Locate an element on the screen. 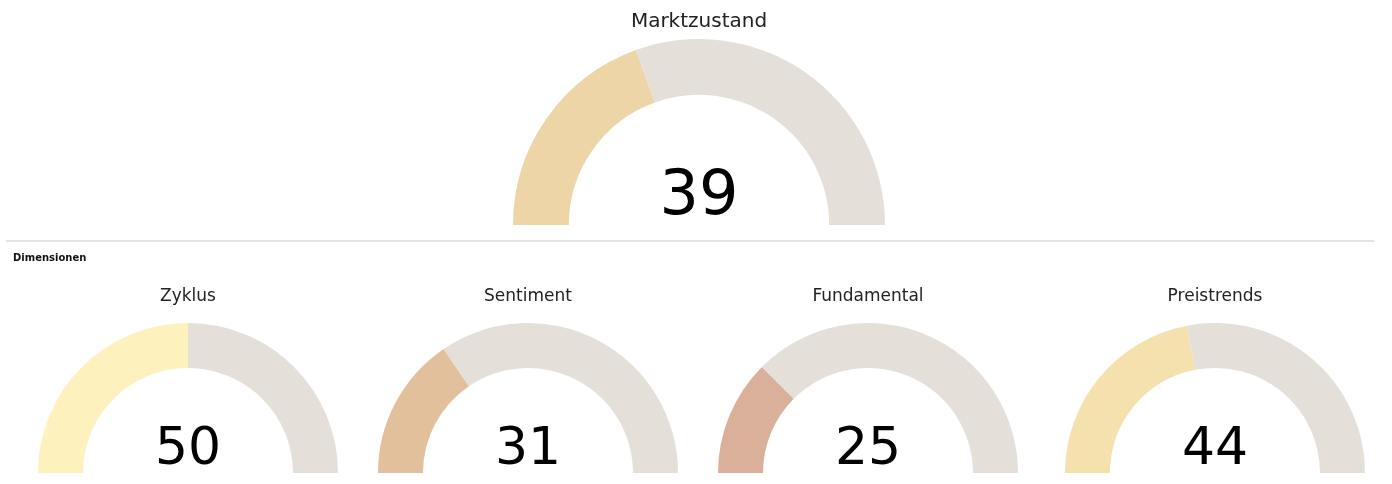  text: 44 is located at coordinates (1215, 446).